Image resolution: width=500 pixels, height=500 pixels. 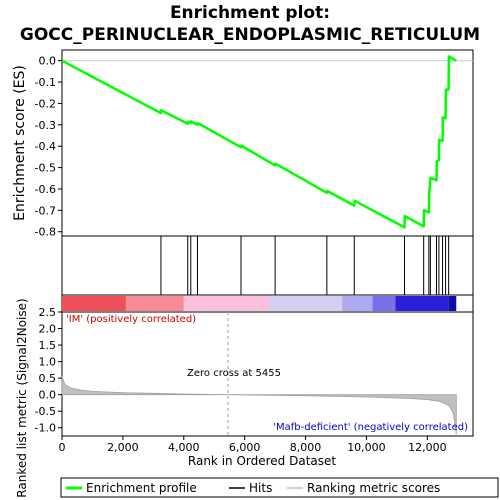 What do you see at coordinates (45, 103) in the screenshot?
I see `es-y-tick-label-2: -0.2` at bounding box center [45, 103].